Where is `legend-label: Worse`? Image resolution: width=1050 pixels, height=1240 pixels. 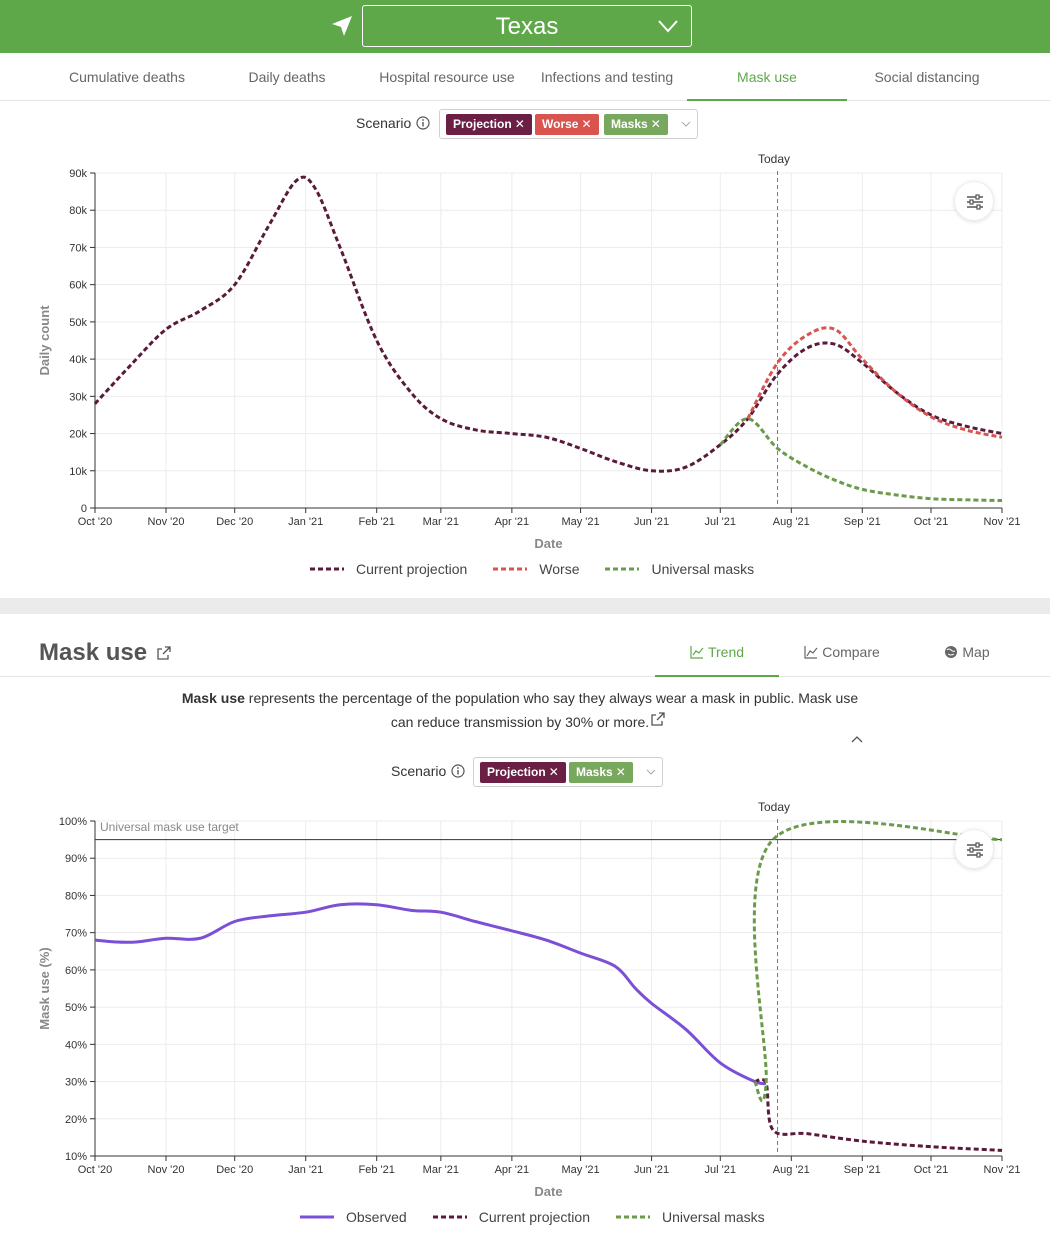 legend-label: Worse is located at coordinates (559, 569).